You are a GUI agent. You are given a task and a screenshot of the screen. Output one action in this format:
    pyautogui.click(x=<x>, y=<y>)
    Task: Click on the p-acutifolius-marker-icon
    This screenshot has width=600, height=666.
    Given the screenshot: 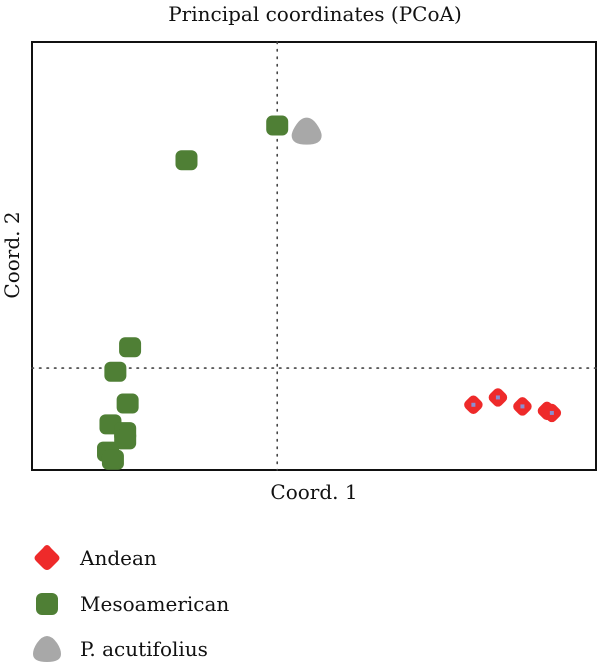 What is the action you would take?
    pyautogui.click(x=47, y=649)
    